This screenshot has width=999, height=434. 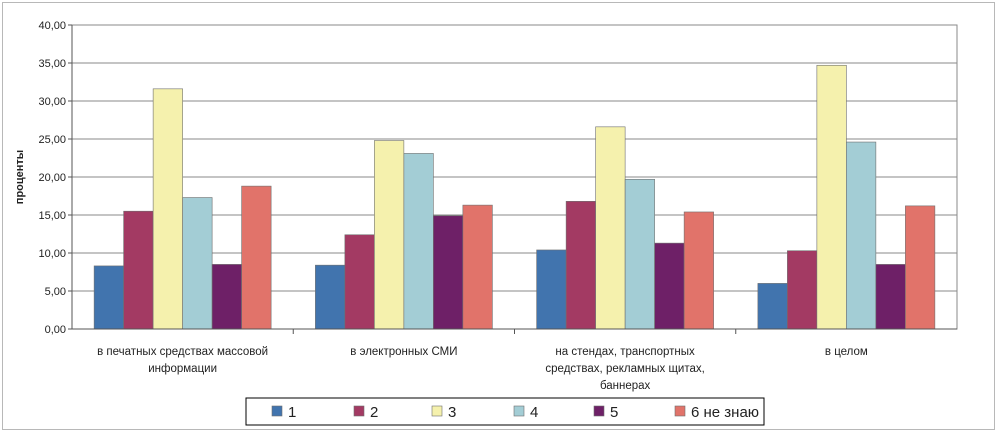 What do you see at coordinates (846, 352) in the screenshot?
I see `x-tick-label: в целом` at bounding box center [846, 352].